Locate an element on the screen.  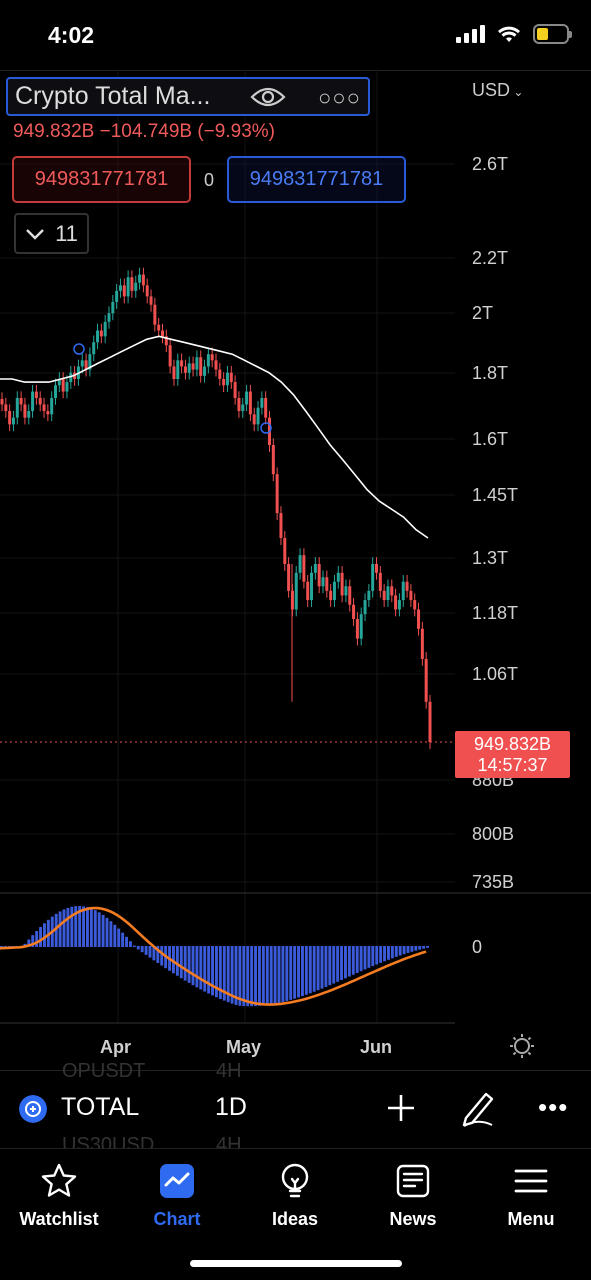
nav-news: News is located at coordinates (413, 1195).